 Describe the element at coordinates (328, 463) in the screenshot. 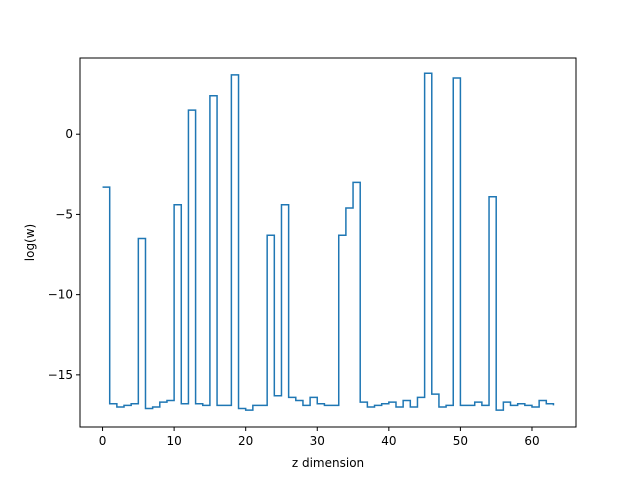

I see `x-axis-label: z dimension` at that location.